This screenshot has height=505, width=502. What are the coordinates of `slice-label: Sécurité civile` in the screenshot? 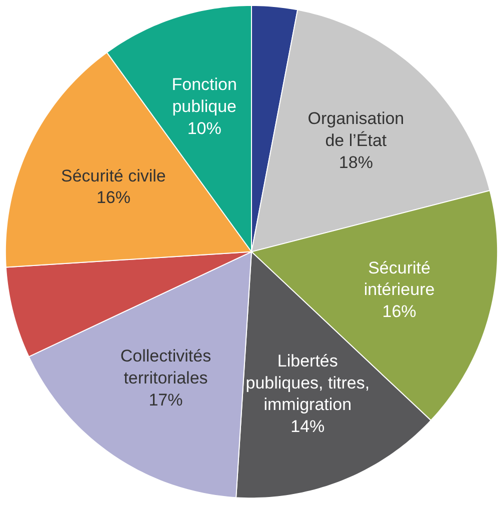 It's located at (113, 176).